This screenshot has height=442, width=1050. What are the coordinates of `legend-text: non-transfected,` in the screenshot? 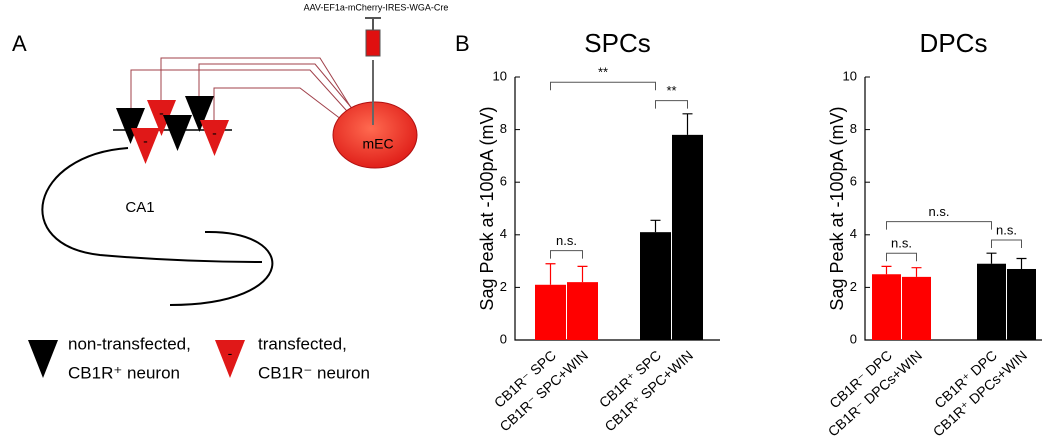 It's located at (129, 343).